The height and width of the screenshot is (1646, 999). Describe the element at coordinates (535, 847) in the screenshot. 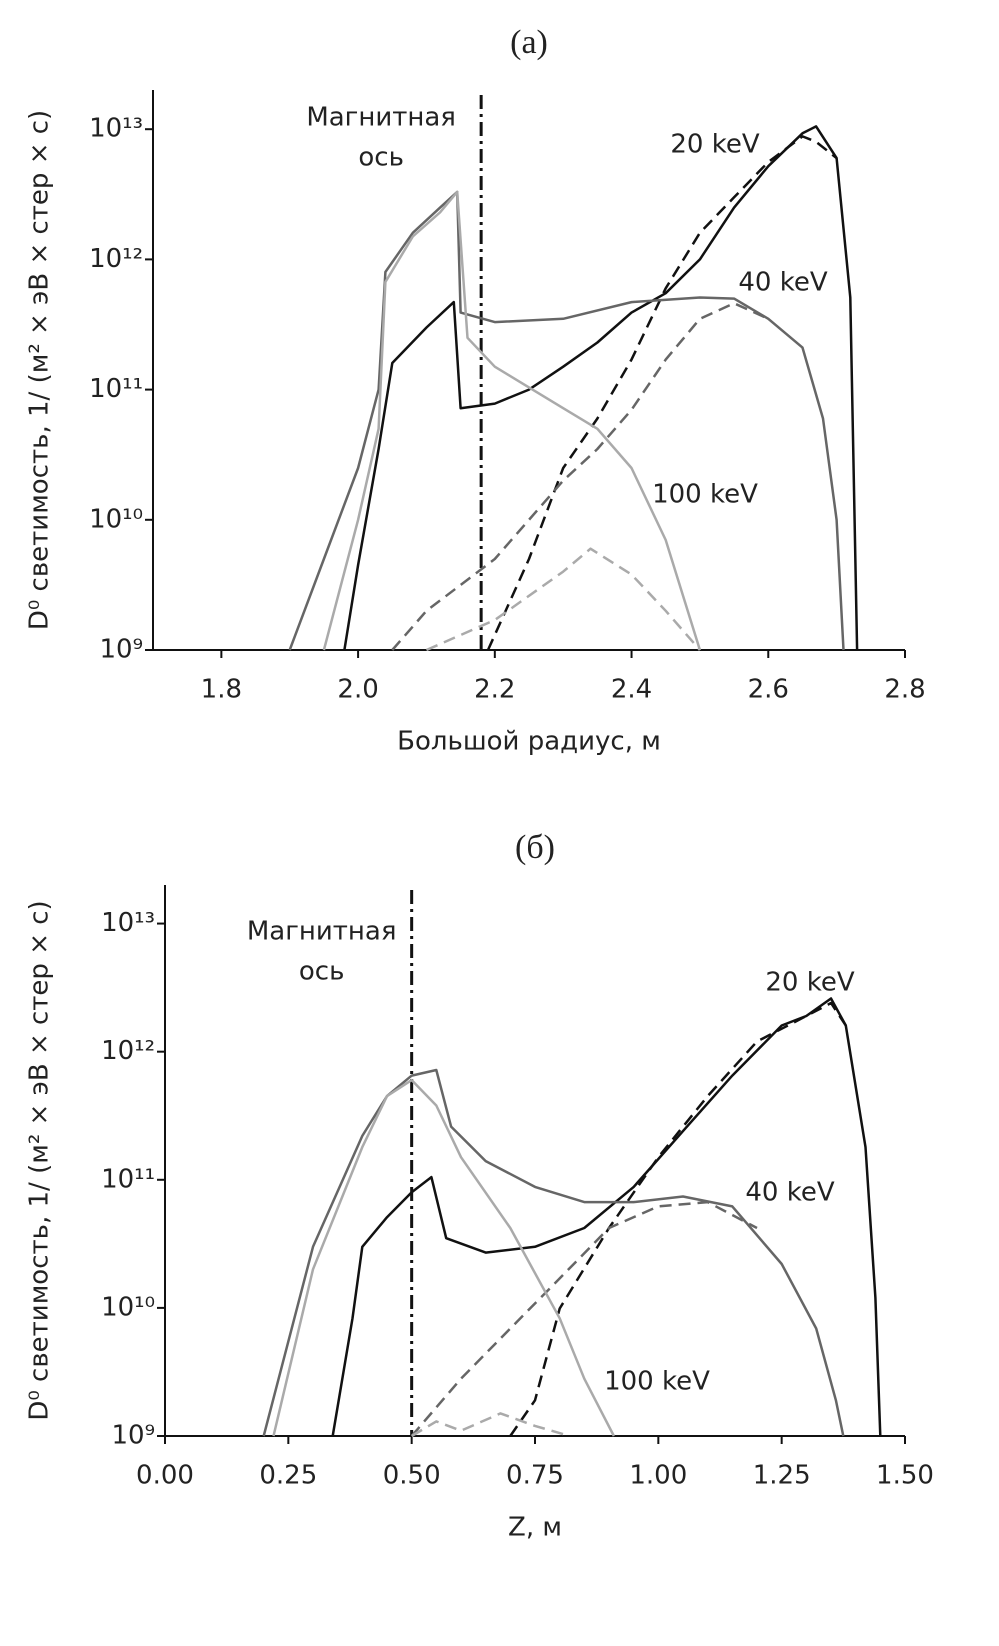

I see `panel-title: (б)` at that location.